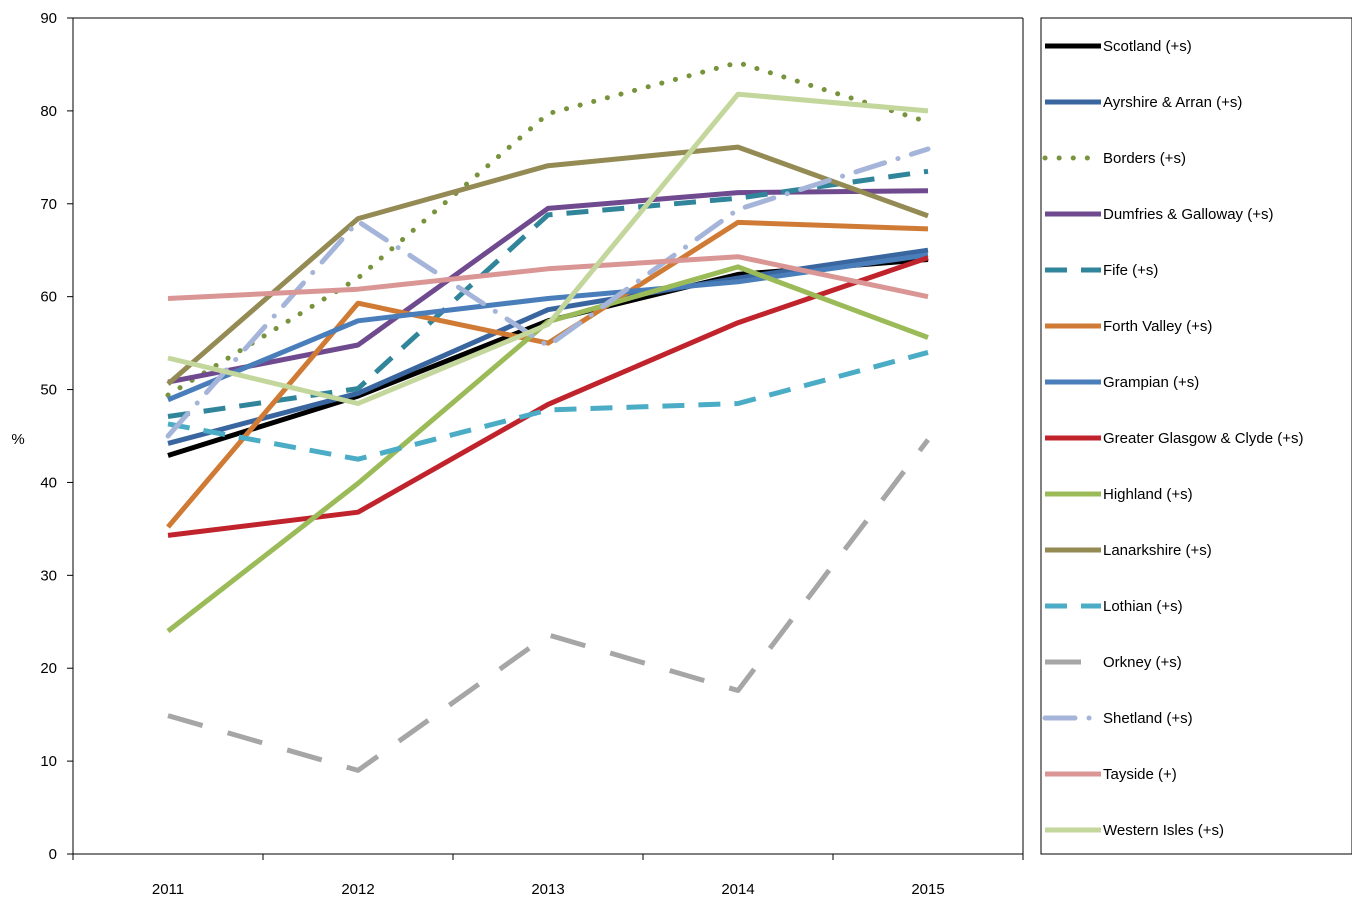  Describe the element at coordinates (1142, 662) in the screenshot. I see `legend-label: Orkney (+s)` at that location.